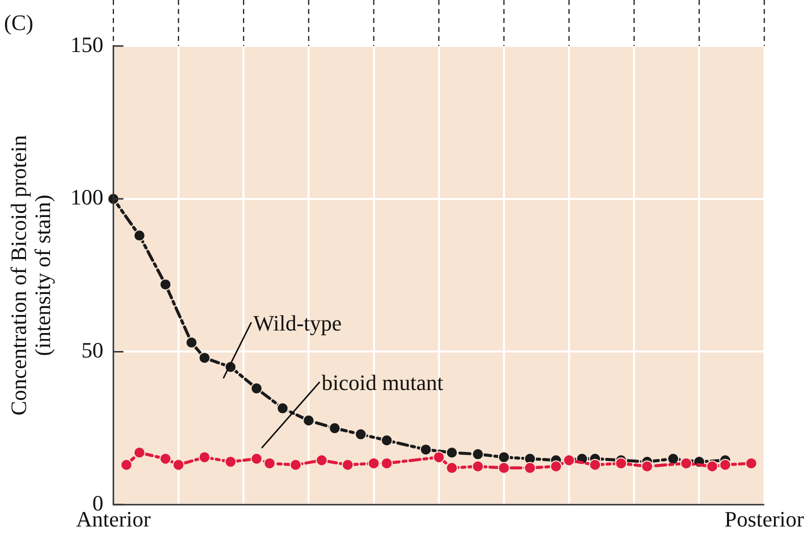  What do you see at coordinates (31, 275) in the screenshot?
I see `y-axis-title: Concentration of Bicoid protein (intensity of stain)` at bounding box center [31, 275].